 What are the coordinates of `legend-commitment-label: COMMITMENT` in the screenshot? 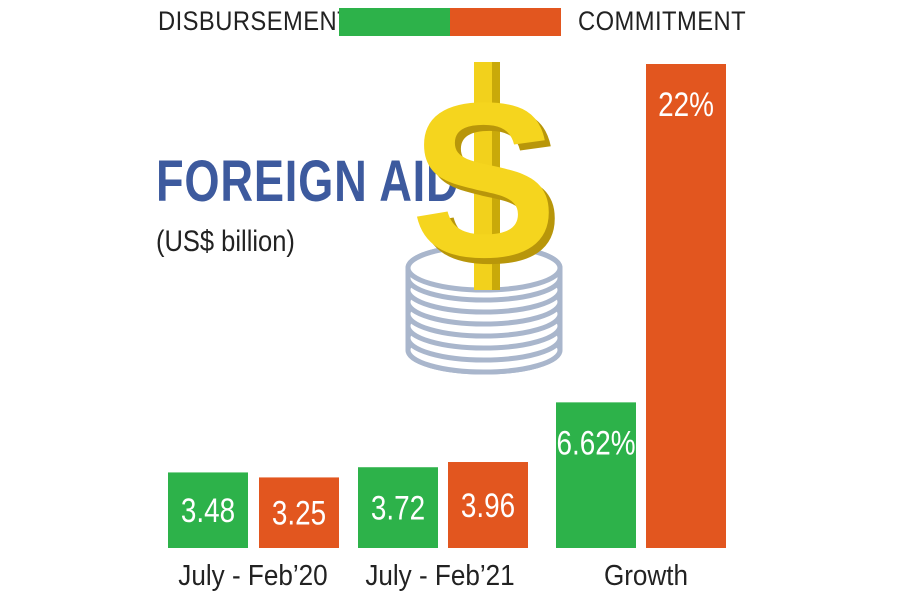 It's located at (662, 21).